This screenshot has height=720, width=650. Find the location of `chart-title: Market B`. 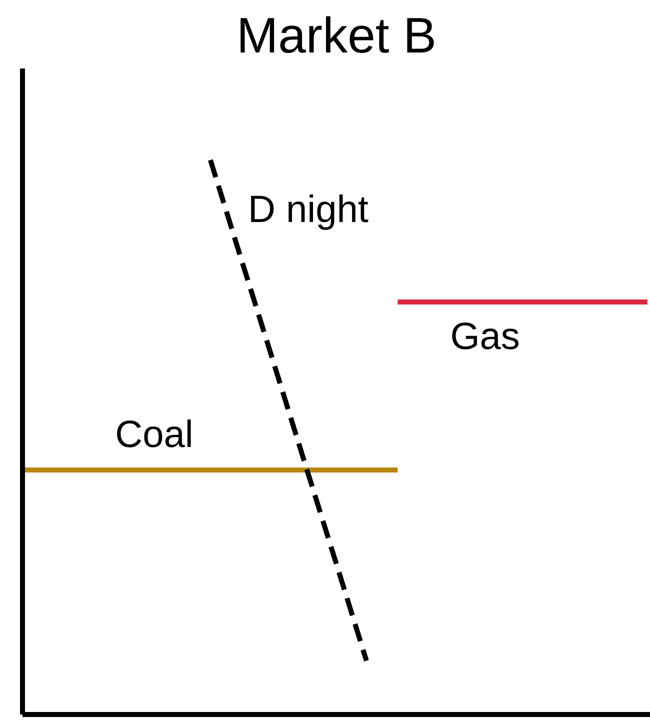

chart-title: Market B is located at coordinates (336, 36).